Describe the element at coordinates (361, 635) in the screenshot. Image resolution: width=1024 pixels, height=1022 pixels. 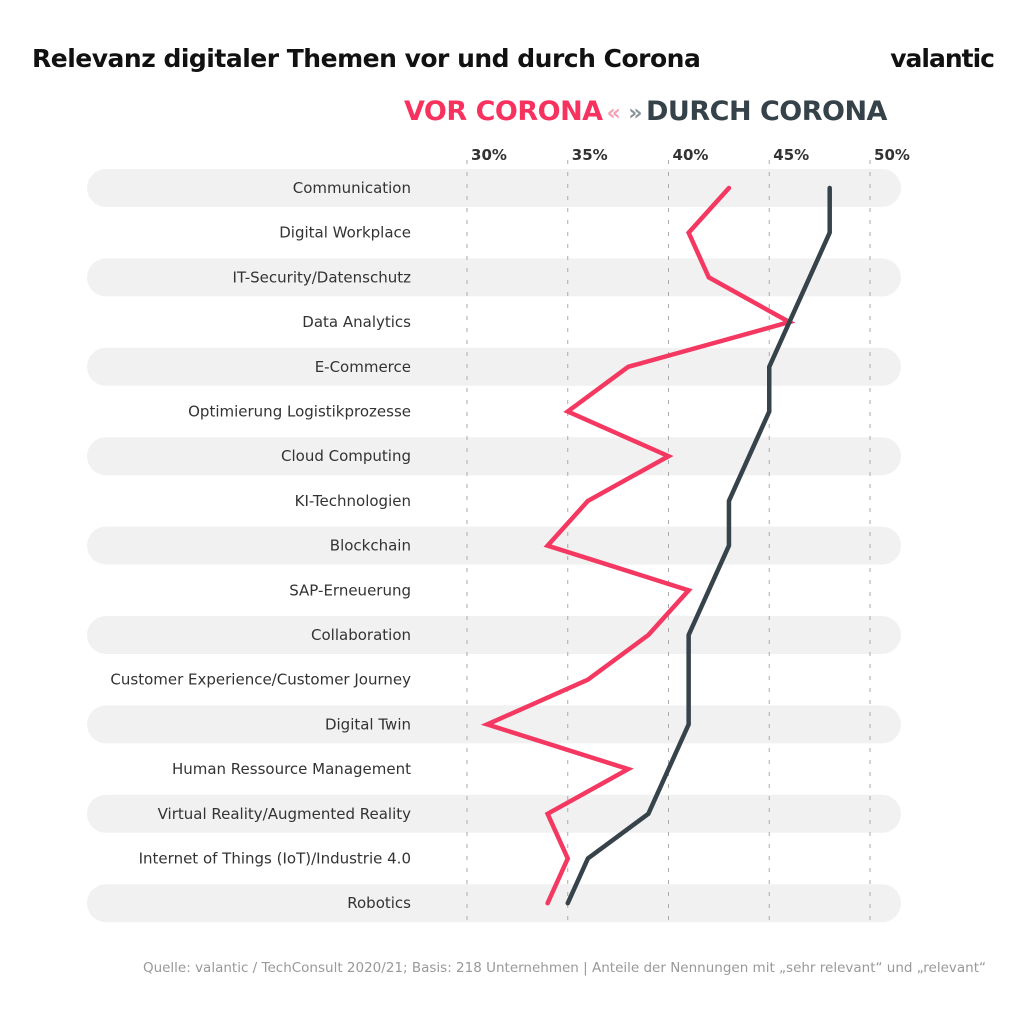
I see `category-label: Collaboration` at that location.